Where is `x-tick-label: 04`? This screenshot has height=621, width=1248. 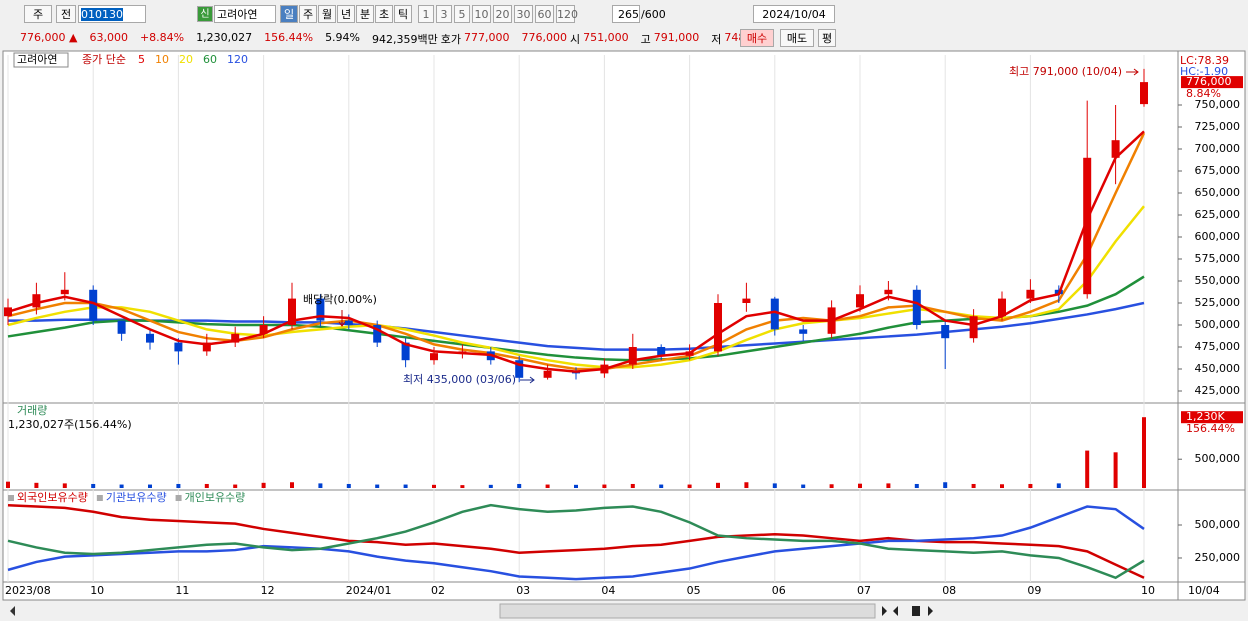
x-tick-label: 04 is located at coordinates (608, 590).